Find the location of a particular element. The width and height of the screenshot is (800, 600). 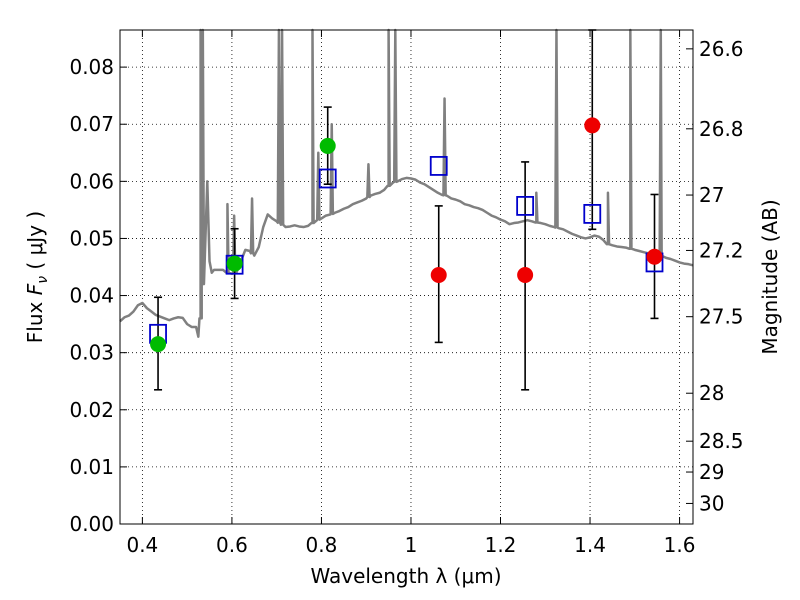

y-tick-label: 0.00 is located at coordinates (91, 524).